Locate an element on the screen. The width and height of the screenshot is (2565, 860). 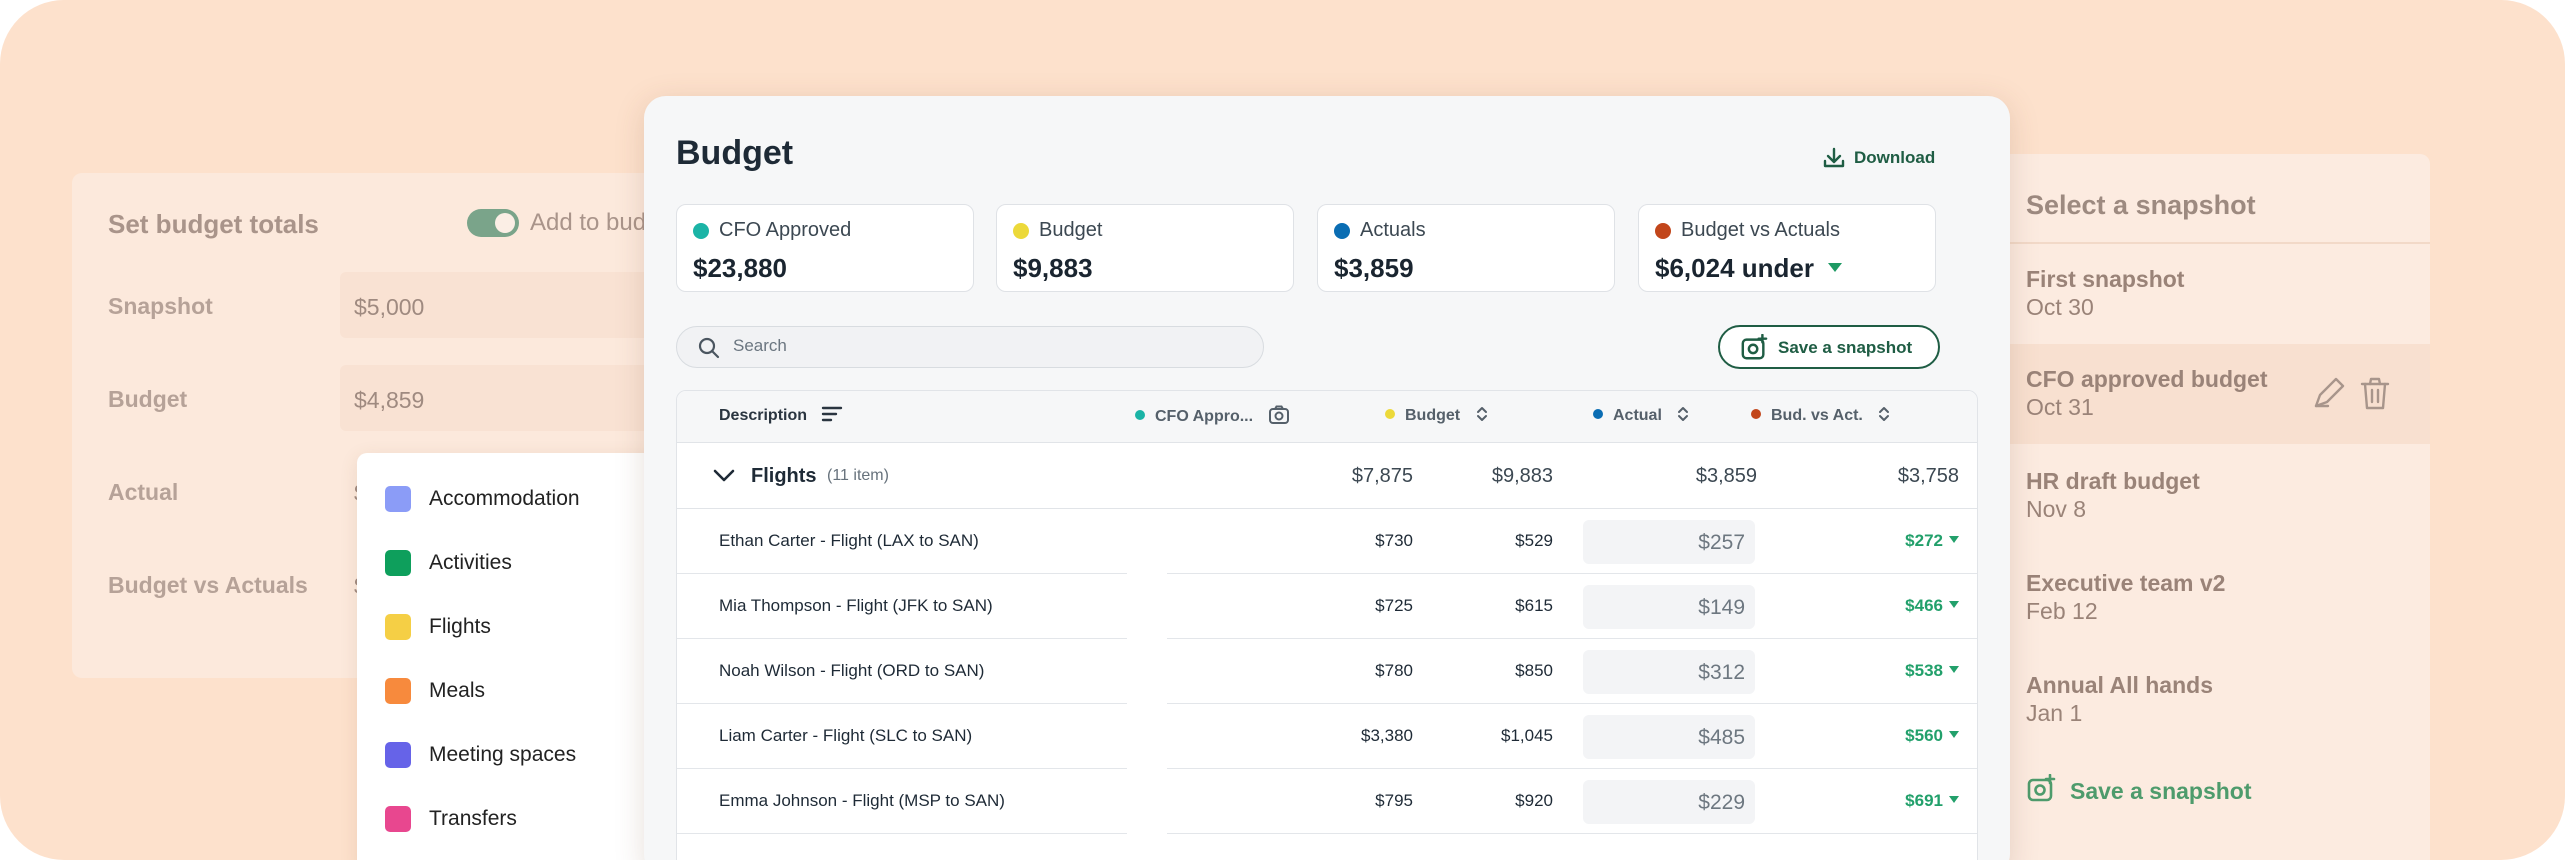
download-icon is located at coordinates (1834, 157).